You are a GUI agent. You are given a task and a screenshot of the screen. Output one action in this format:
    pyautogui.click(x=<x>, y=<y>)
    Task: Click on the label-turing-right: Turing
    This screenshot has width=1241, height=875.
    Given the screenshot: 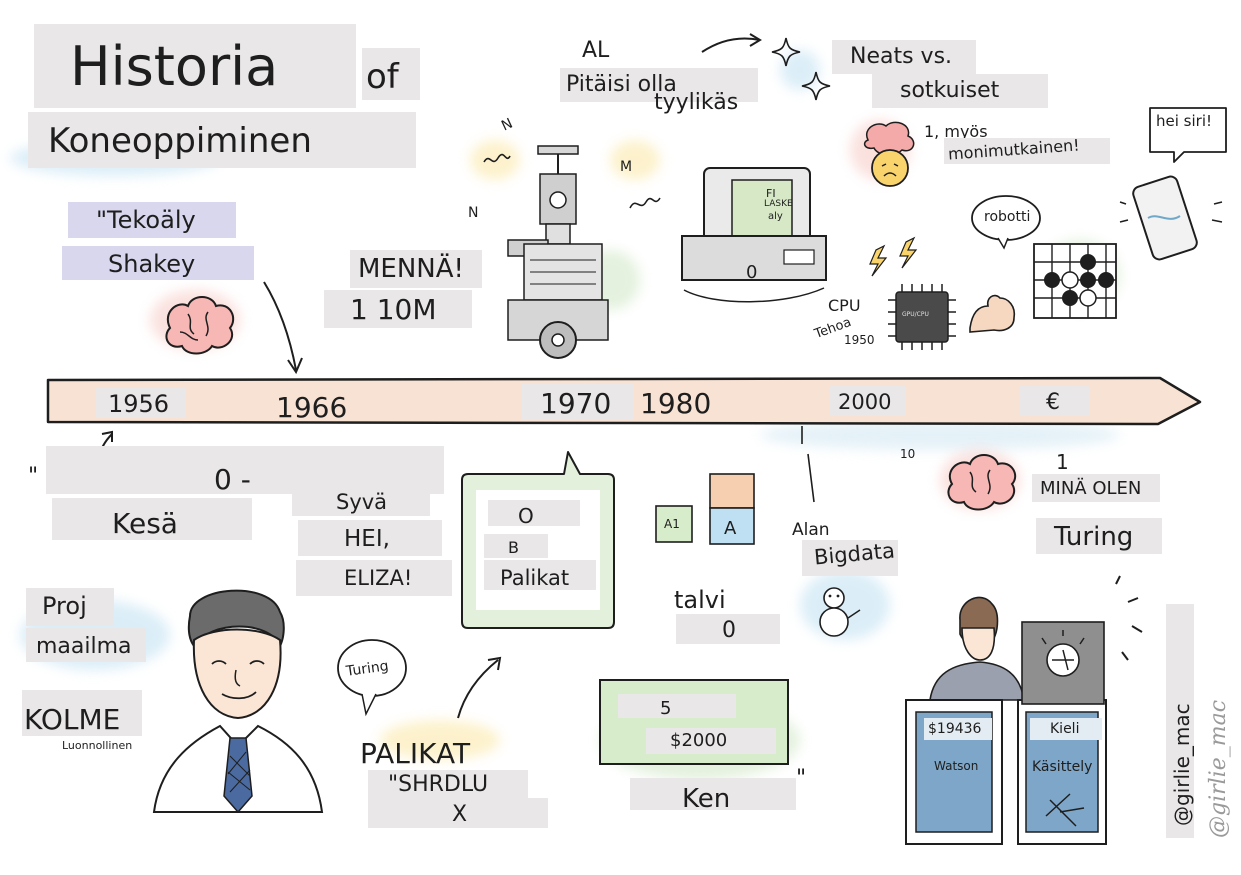 What is the action you would take?
    pyautogui.click(x=1094, y=537)
    